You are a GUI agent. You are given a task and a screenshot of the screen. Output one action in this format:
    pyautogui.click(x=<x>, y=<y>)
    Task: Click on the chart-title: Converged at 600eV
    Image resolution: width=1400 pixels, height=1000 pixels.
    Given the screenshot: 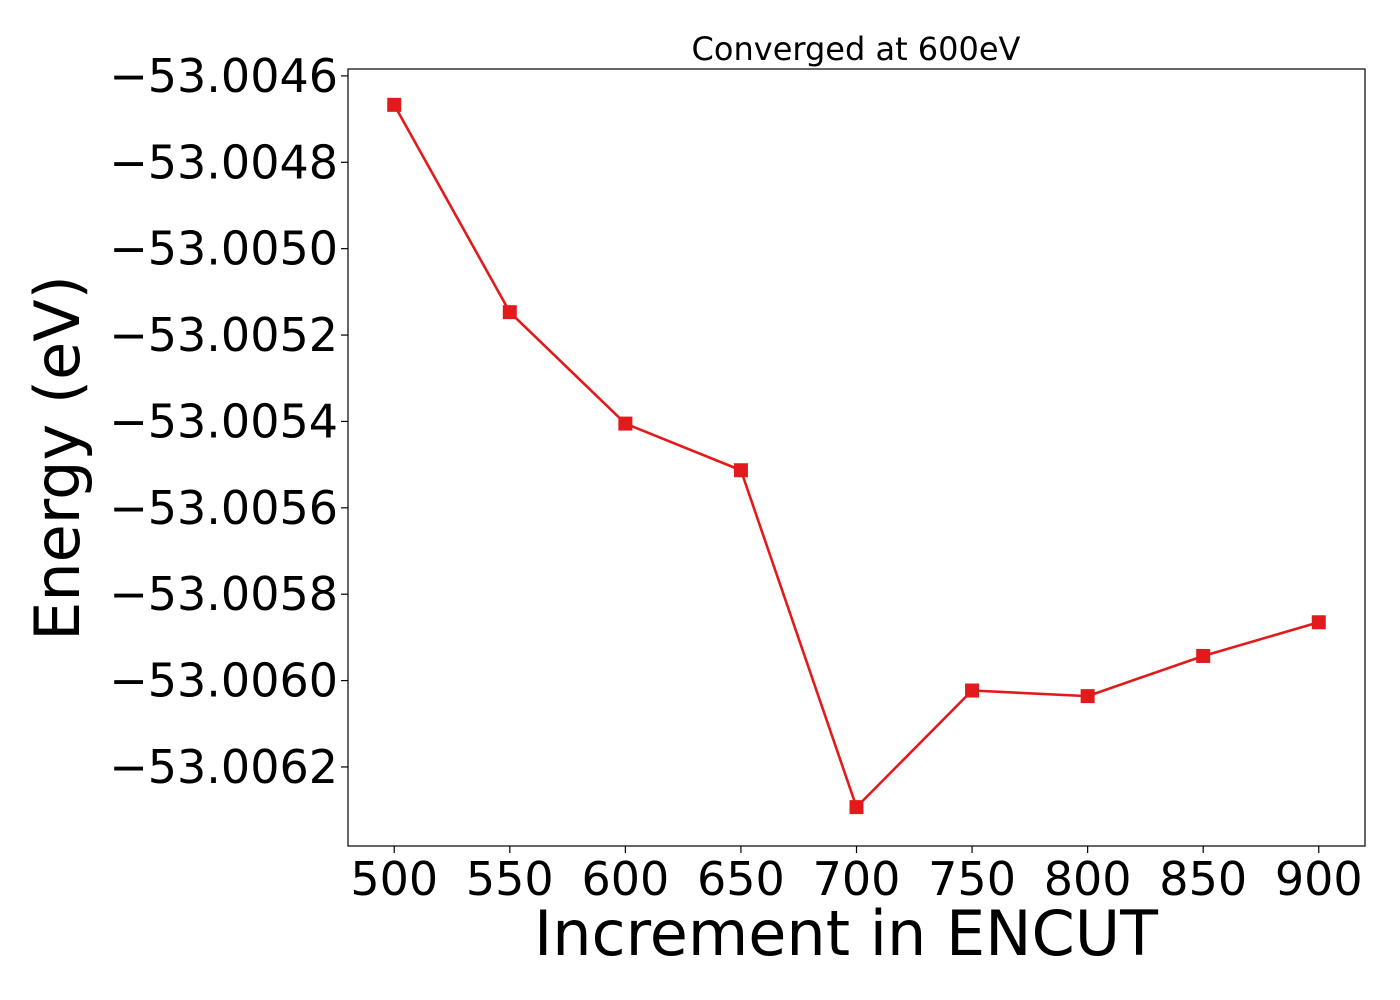 What is the action you would take?
    pyautogui.click(x=856, y=49)
    